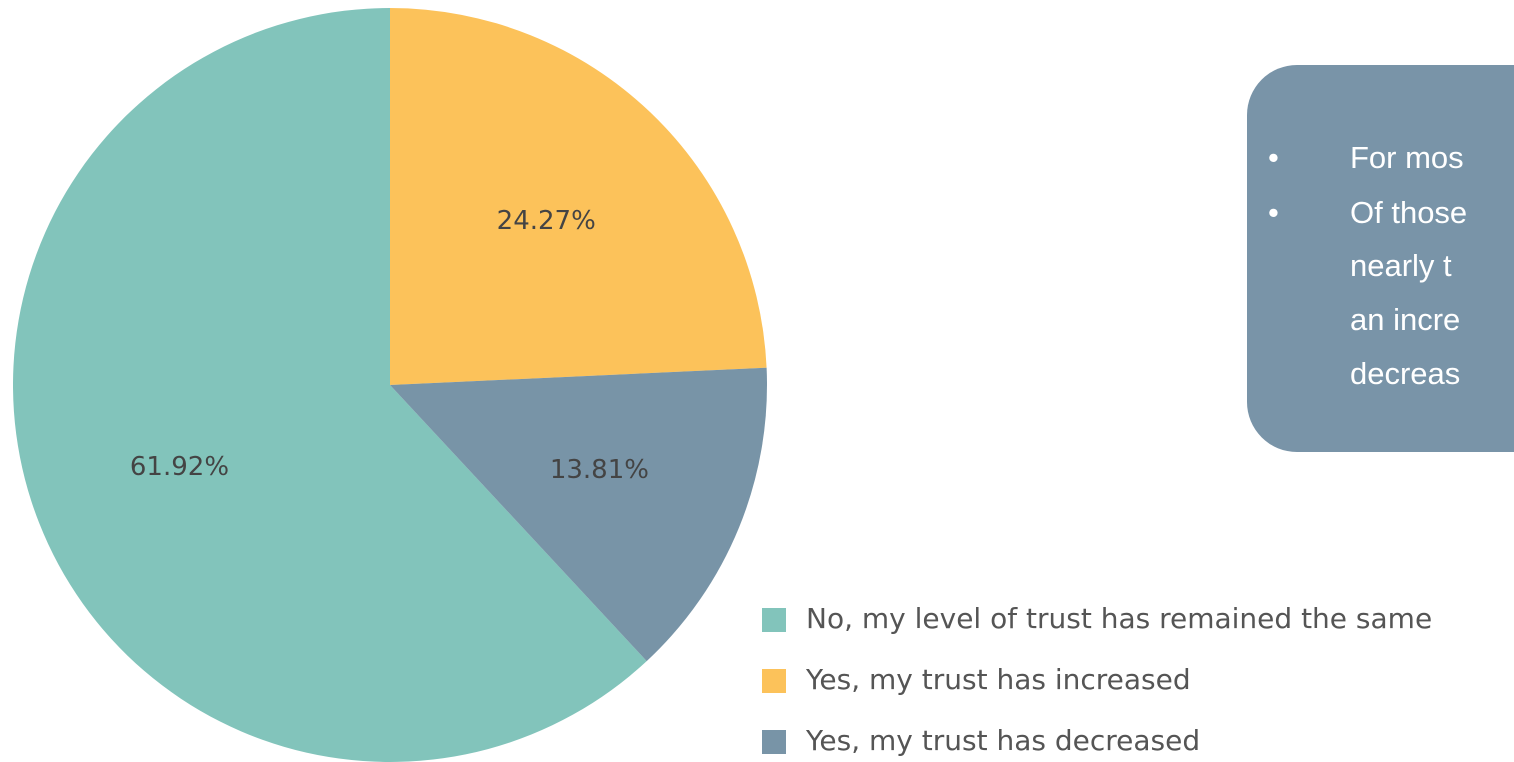 Image resolution: width=1514 pixels, height=762 pixels. Describe the element at coordinates (1407, 157) in the screenshot. I see `callout-text: For mos` at that location.